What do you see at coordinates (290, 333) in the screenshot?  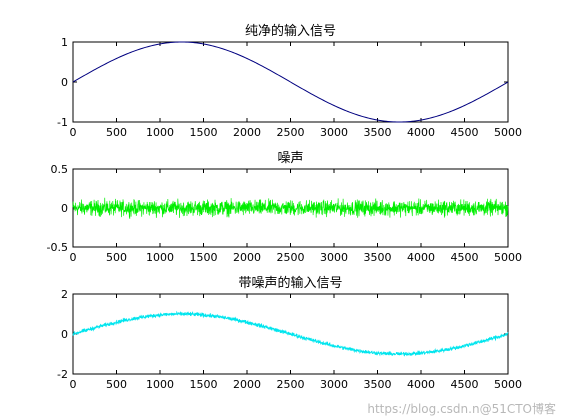 I see `series-line-noisy-signal` at bounding box center [290, 333].